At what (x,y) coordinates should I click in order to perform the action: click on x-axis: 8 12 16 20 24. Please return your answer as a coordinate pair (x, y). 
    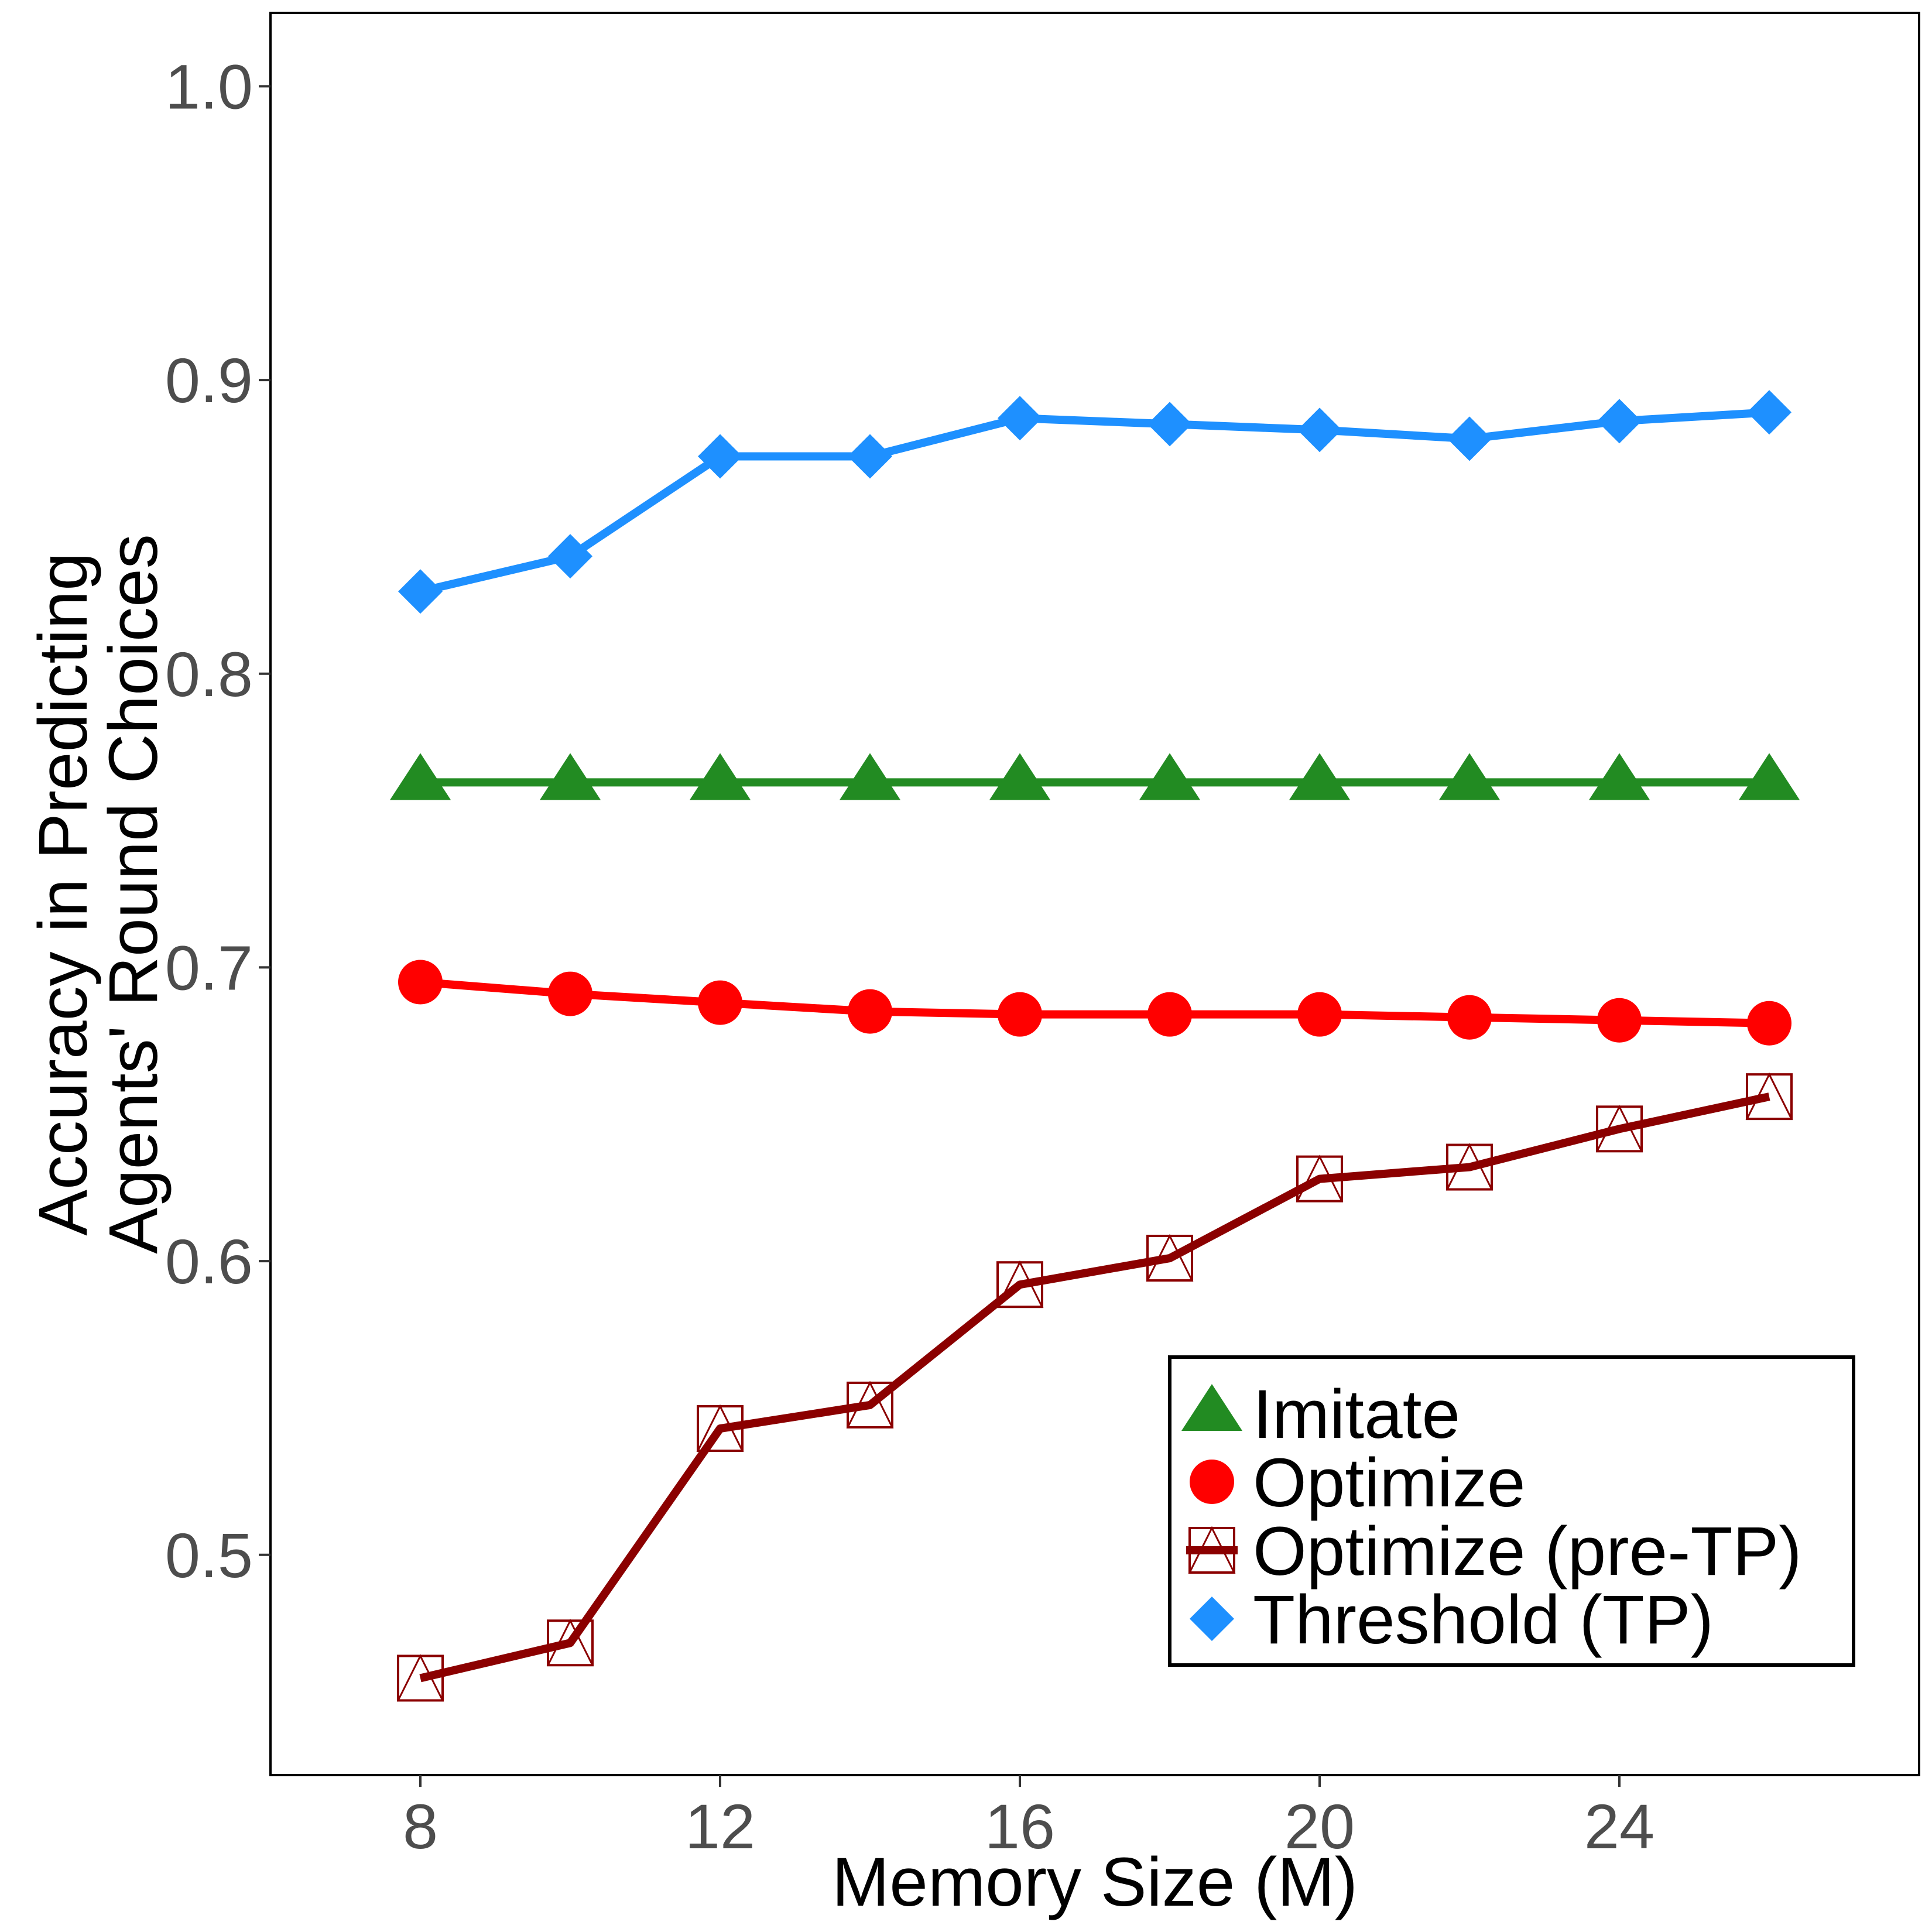
    Looking at the image, I should click on (1028, 1818).